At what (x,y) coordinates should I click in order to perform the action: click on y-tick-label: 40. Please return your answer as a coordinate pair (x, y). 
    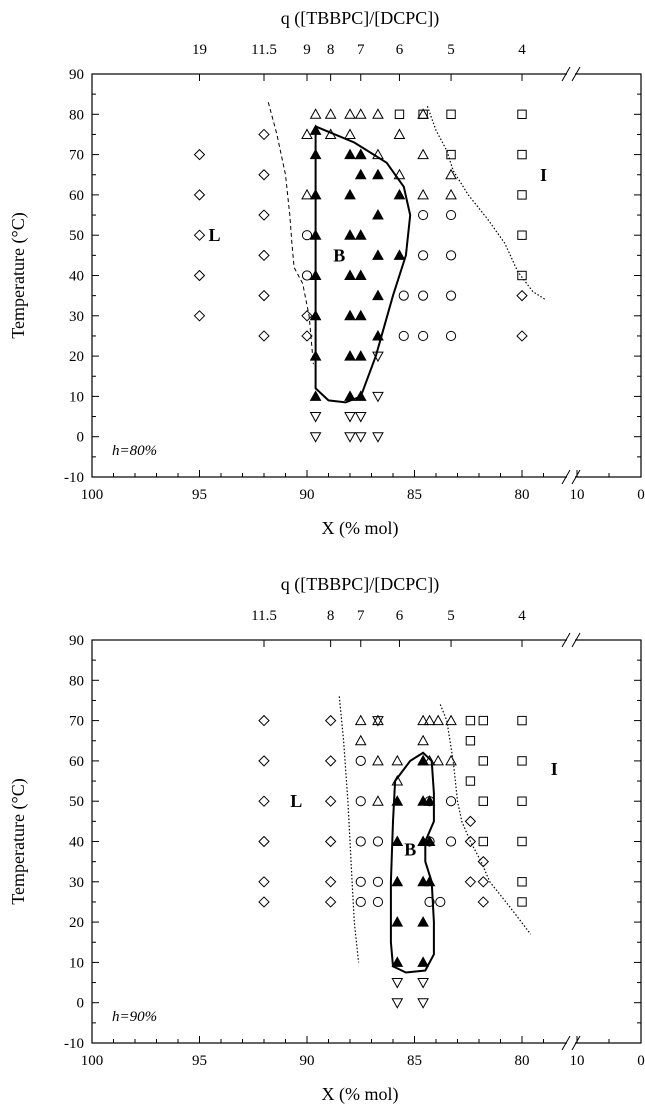
    Looking at the image, I should click on (76, 277).